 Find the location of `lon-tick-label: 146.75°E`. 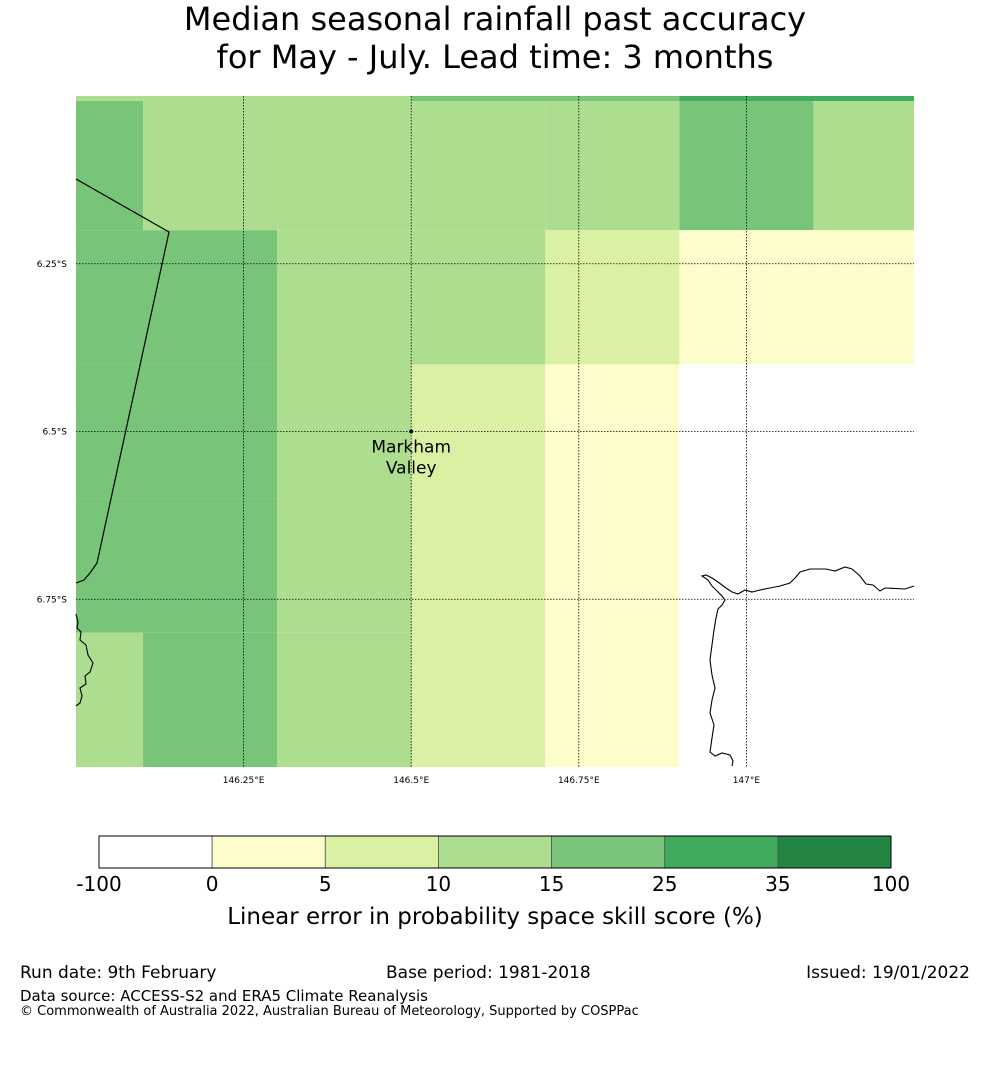

lon-tick-label: 146.75°E is located at coordinates (579, 781).